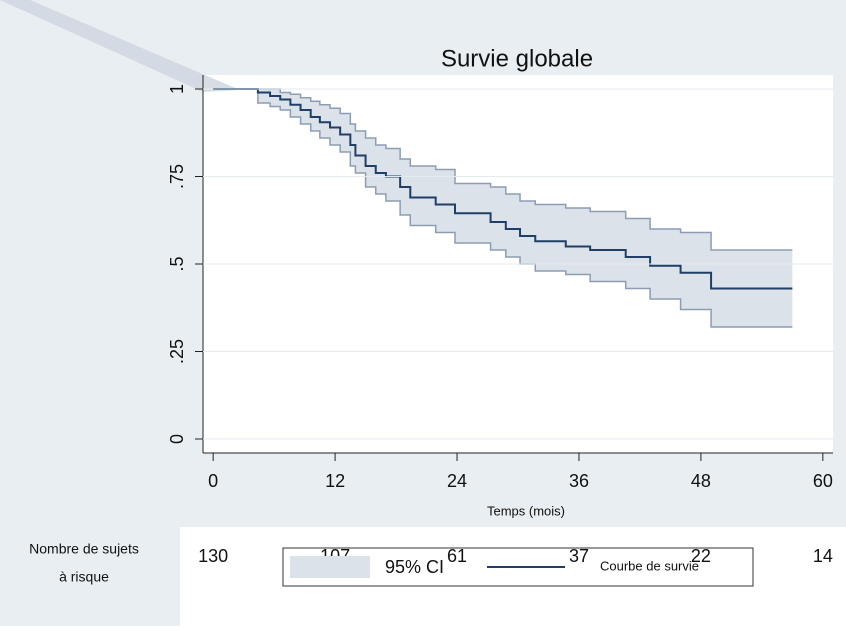 The height and width of the screenshot is (631, 846). Describe the element at coordinates (177, 89) in the screenshot. I see `y-tick-label: 1` at that location.